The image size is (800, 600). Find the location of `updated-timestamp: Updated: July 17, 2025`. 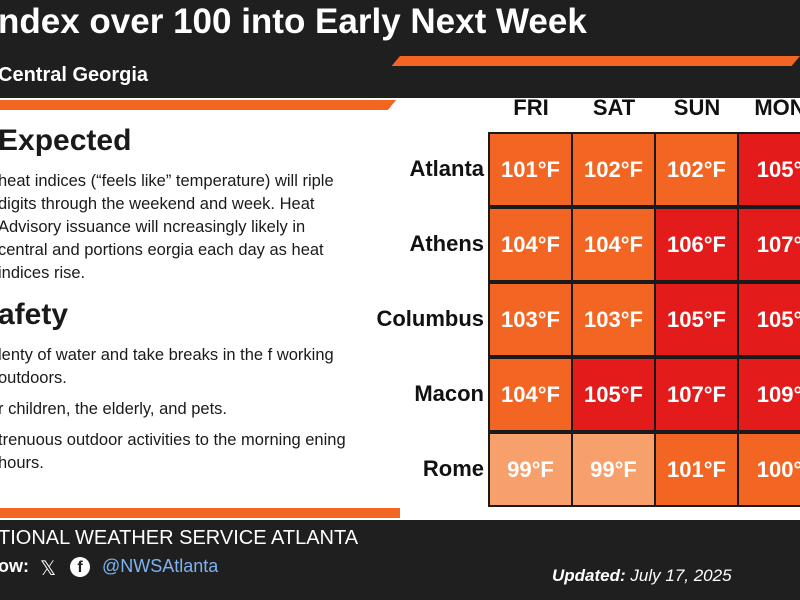

updated-timestamp: Updated: July 17, 2025 is located at coordinates (642, 576).